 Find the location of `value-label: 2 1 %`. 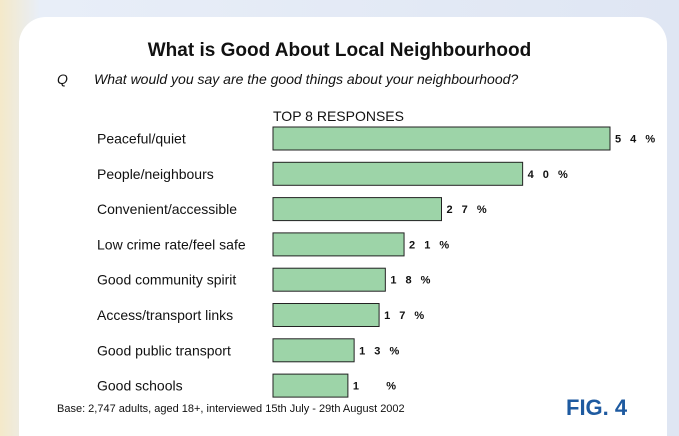

value-label: 2 1 % is located at coordinates (430, 245).